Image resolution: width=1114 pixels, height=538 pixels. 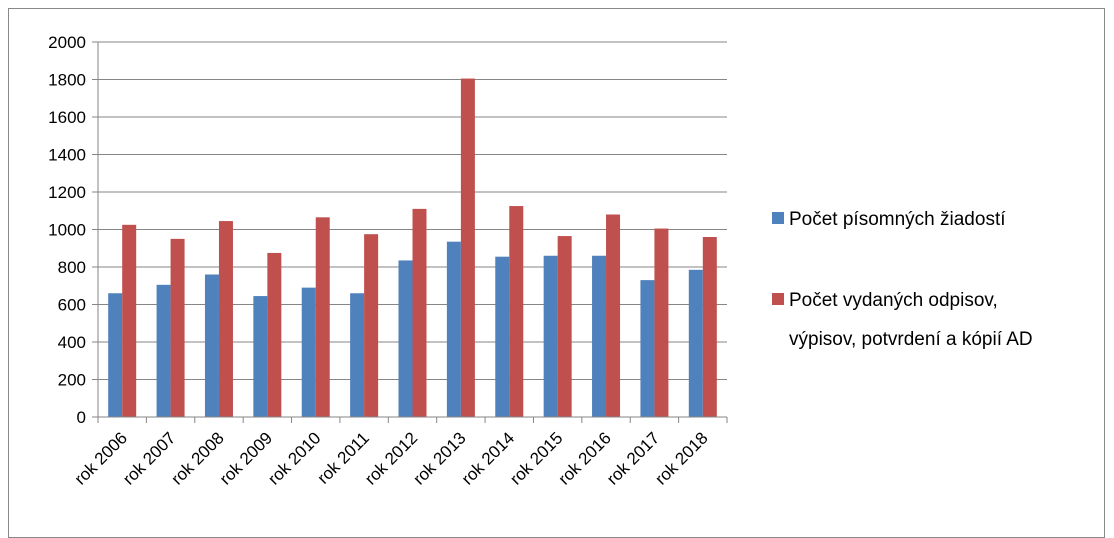 What do you see at coordinates (897, 219) in the screenshot?
I see `legend-label: Počet písomných žiadostí` at bounding box center [897, 219].